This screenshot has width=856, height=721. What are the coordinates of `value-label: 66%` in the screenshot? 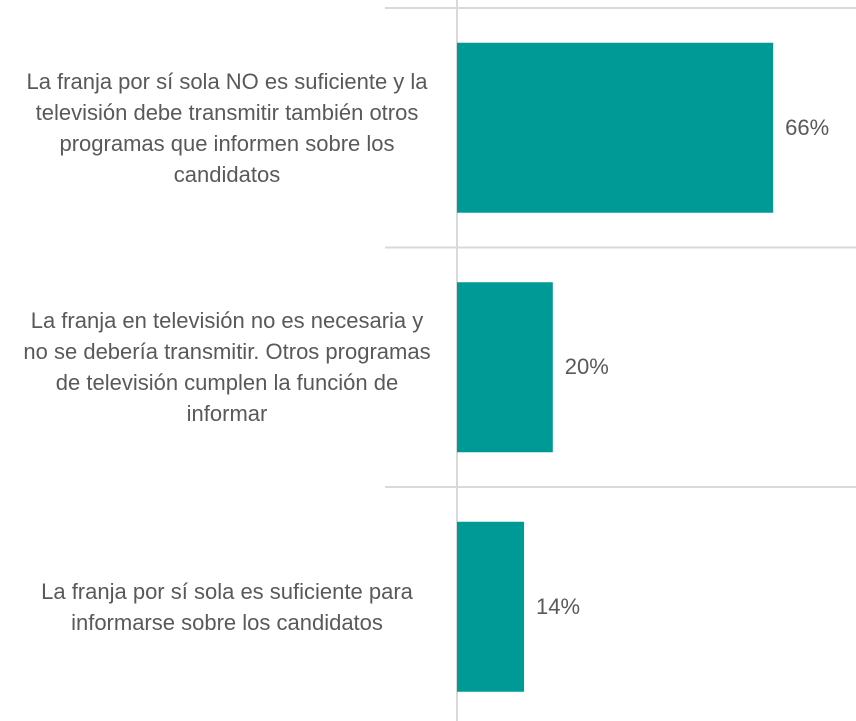 It's located at (807, 127).